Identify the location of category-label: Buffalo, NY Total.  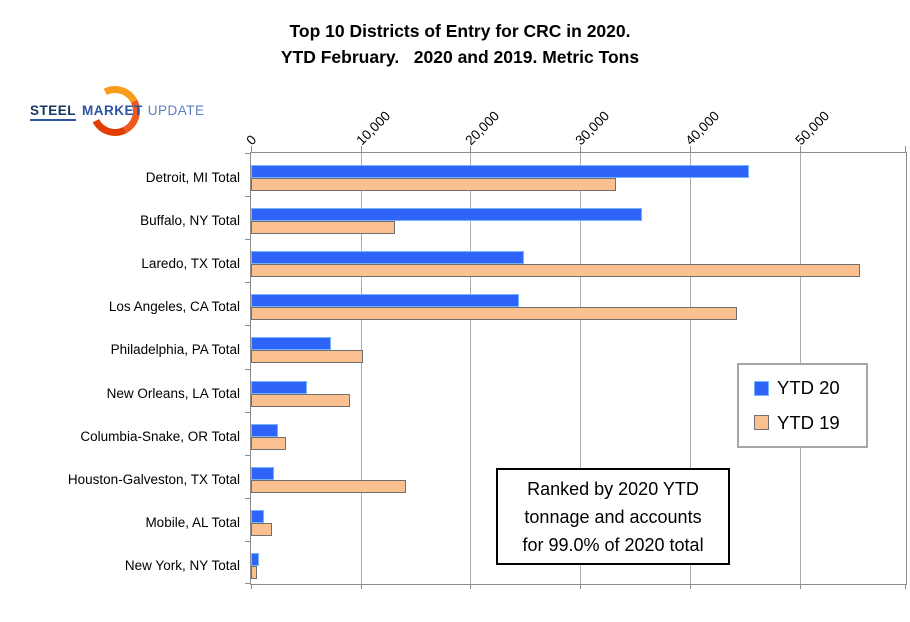
(190, 220).